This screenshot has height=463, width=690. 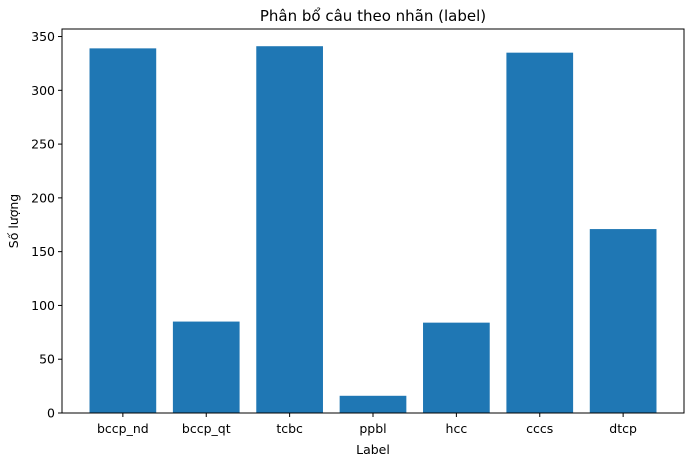 I want to click on bar-dtcp, so click(x=623, y=321).